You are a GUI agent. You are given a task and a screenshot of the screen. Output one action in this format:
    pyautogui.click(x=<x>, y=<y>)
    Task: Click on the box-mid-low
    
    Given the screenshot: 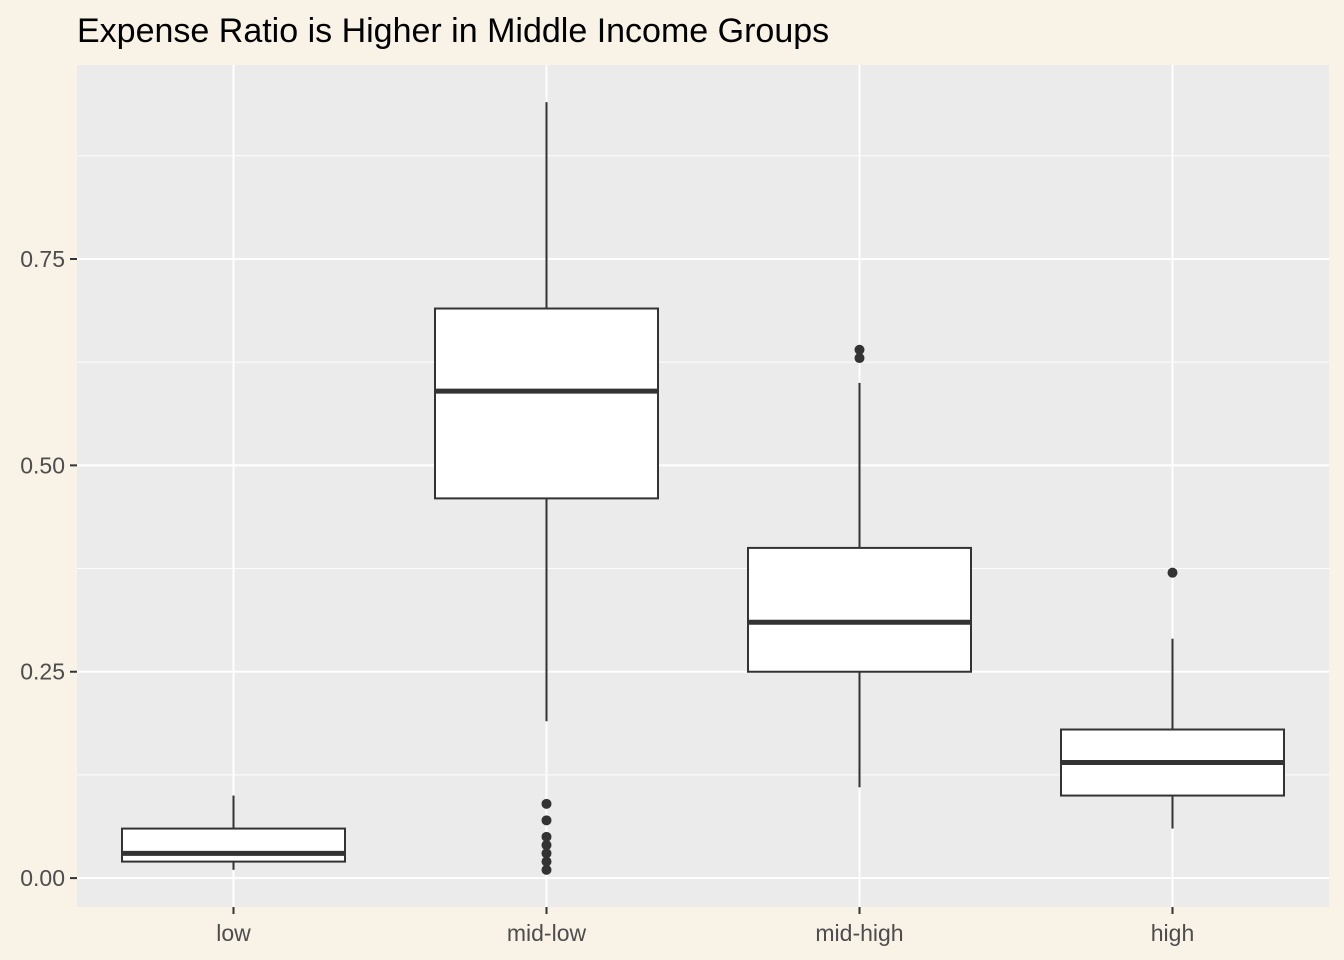 What is the action you would take?
    pyautogui.click(x=546, y=488)
    